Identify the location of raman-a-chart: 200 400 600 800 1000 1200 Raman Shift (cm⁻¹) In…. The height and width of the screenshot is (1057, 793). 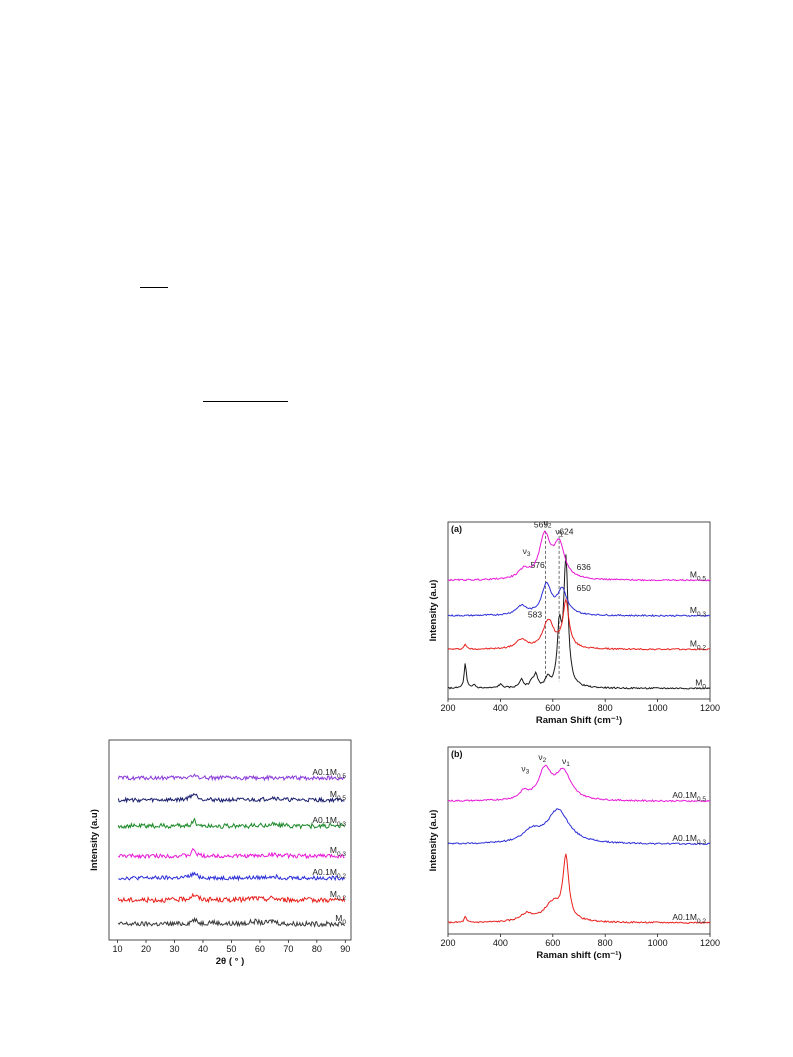
(574, 622).